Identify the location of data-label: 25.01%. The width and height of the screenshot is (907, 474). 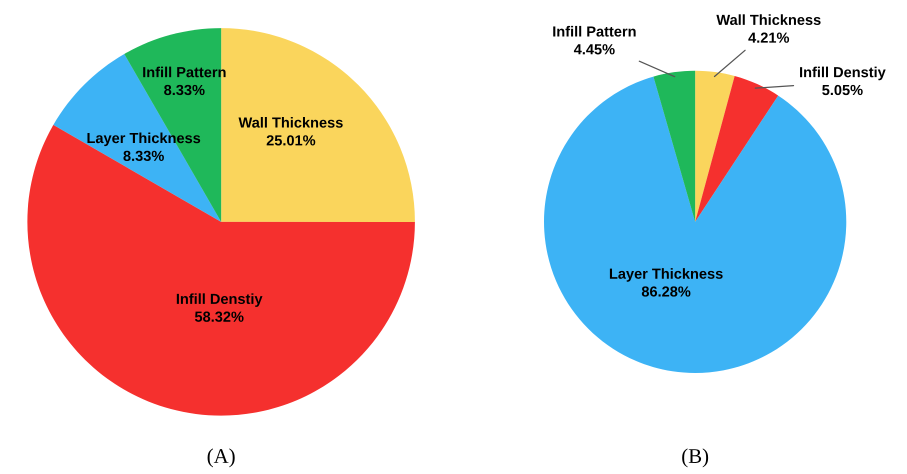
(291, 140).